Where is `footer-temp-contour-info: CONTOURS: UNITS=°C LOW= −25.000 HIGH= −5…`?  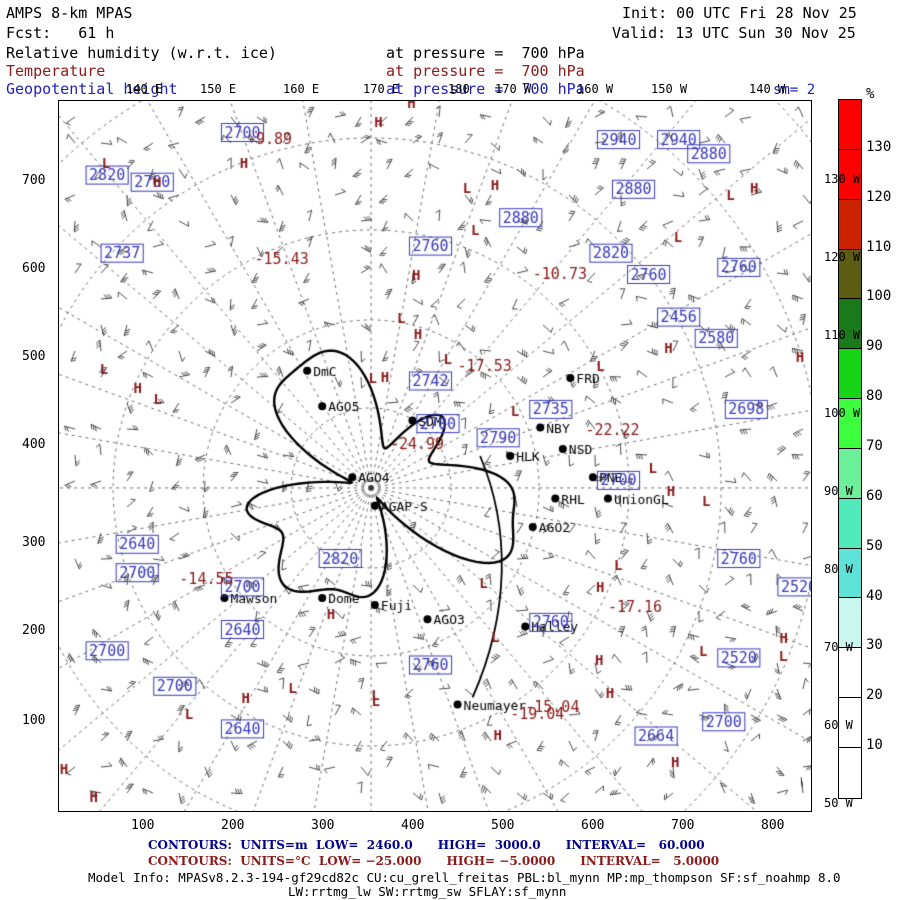
footer-temp-contour-info: CONTOURS: UNITS=°C LOW= −25.000 HIGH= −5… is located at coordinates (434, 861).